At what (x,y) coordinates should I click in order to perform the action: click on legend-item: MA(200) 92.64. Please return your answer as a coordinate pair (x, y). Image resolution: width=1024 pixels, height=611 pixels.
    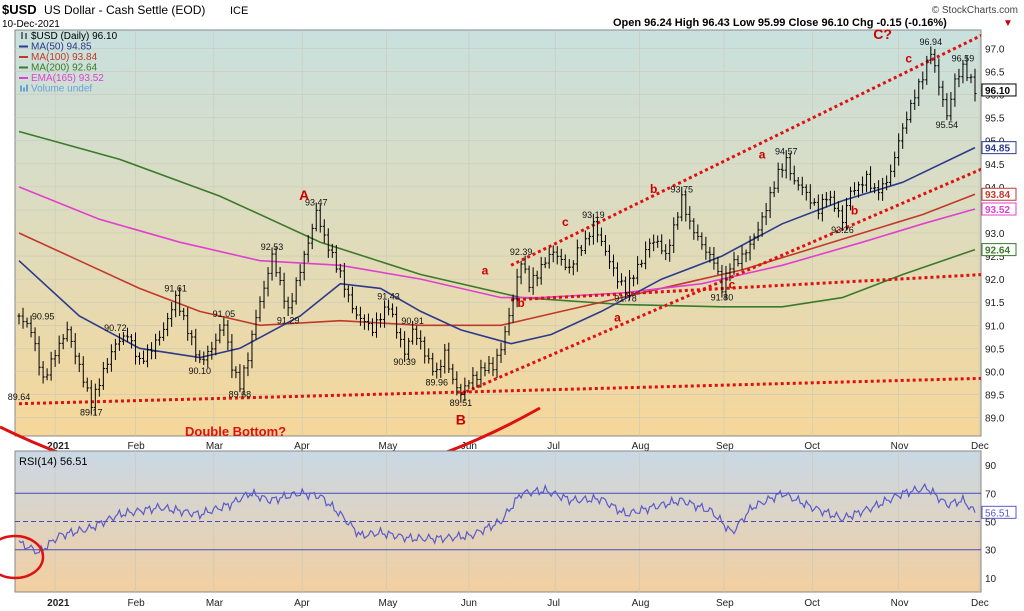
    Looking at the image, I should click on (58, 68).